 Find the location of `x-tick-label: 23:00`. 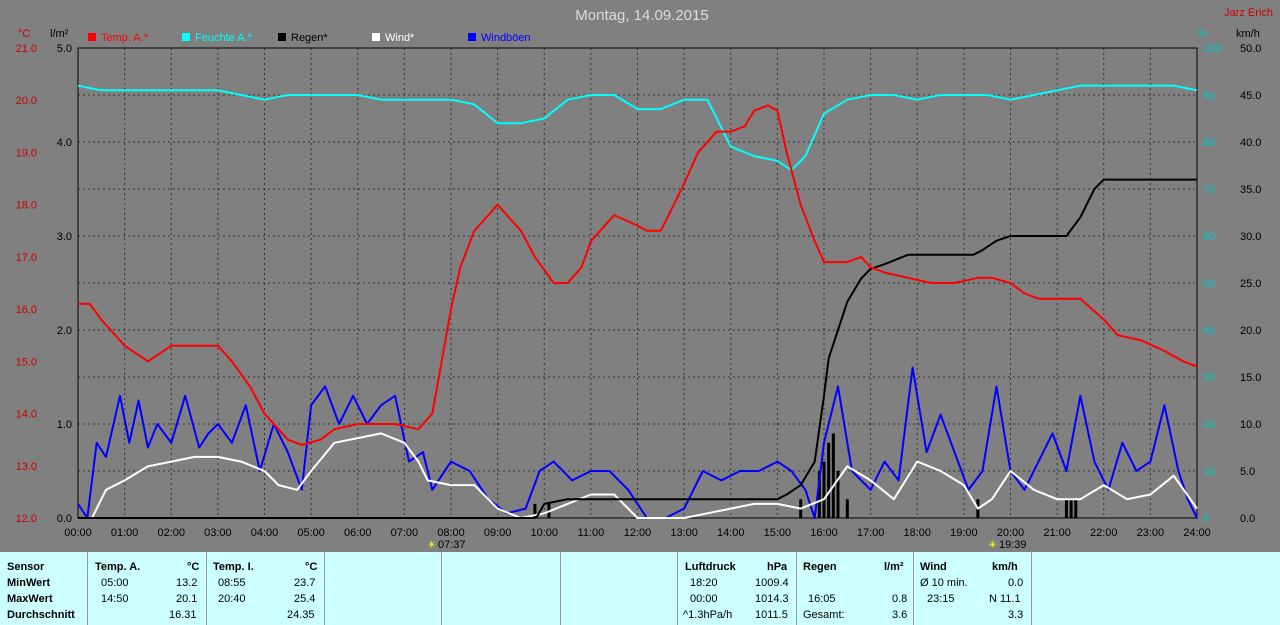

x-tick-label: 23:00 is located at coordinates (1151, 533).